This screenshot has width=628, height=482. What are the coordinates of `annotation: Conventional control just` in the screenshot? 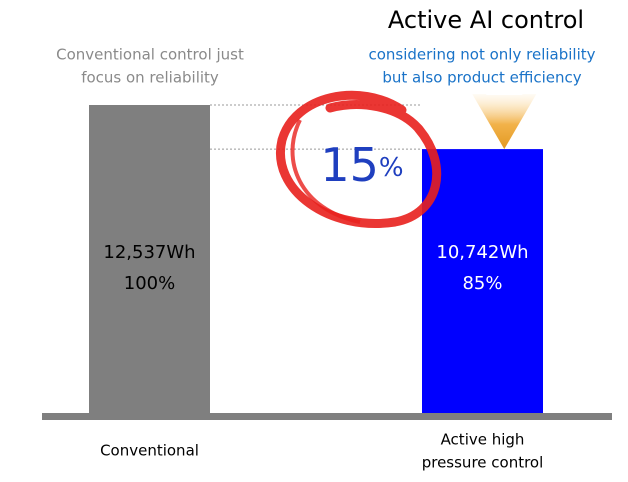 It's located at (150, 55).